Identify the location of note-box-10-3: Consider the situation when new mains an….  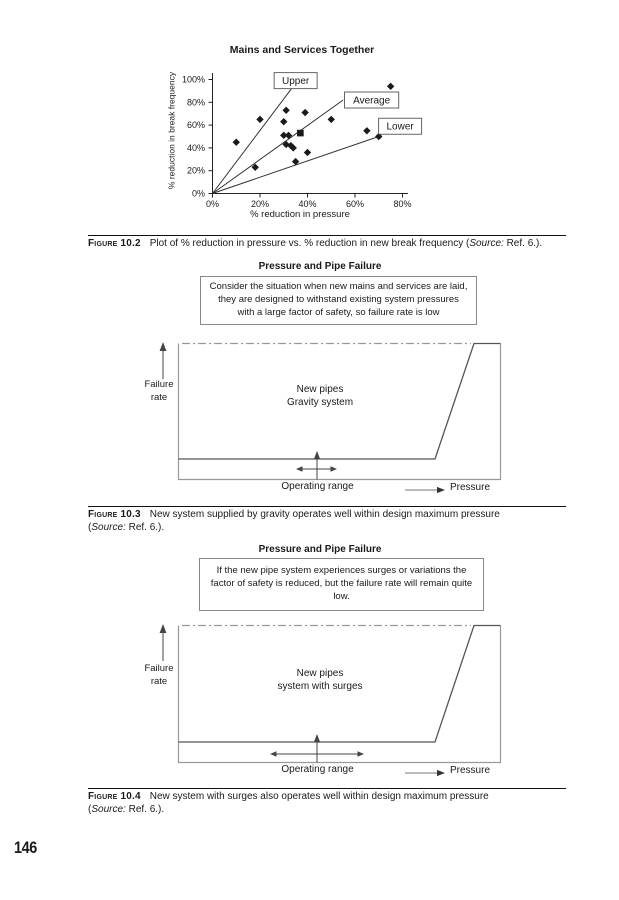
(338, 300).